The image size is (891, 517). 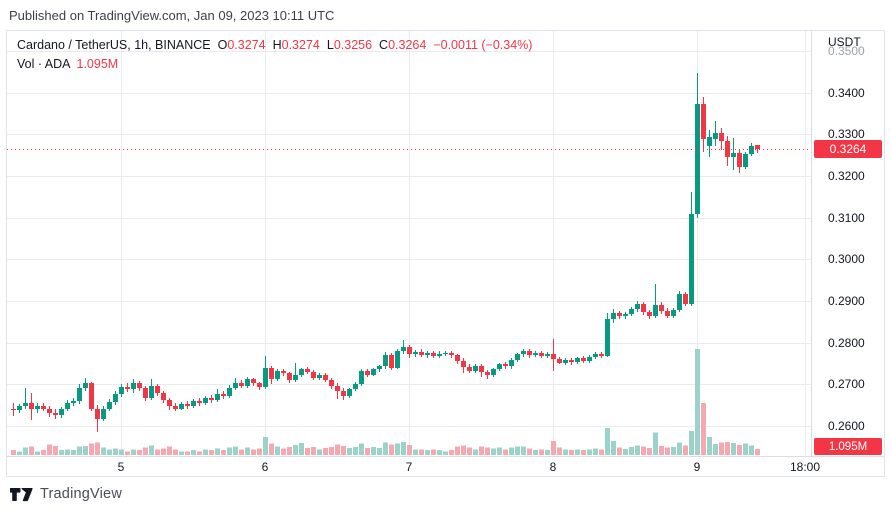 I want to click on volume-value: 1.095M, so click(x=97, y=64).